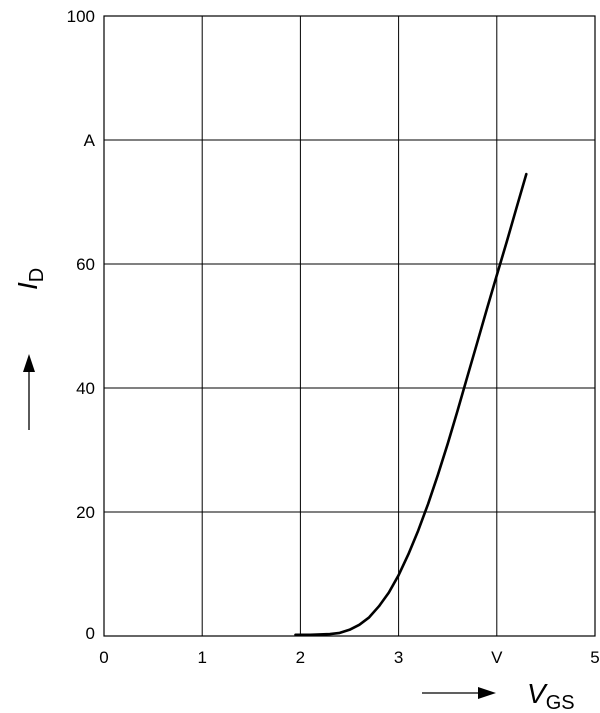  Describe the element at coordinates (29, 363) in the screenshot. I see `y-axis-arrow-head` at that location.